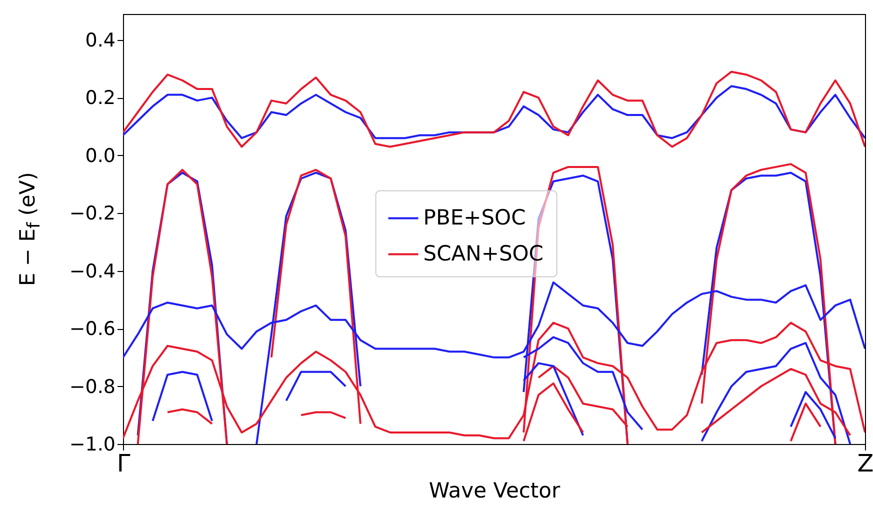  I want to click on legend-label: PBE+SOC, so click(474, 217).